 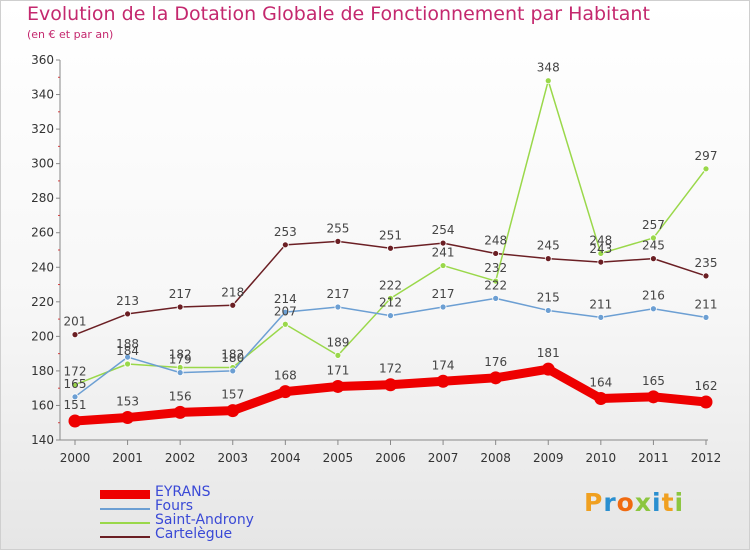 I want to click on data-label-cartelegue: 248, so click(x=495, y=240).